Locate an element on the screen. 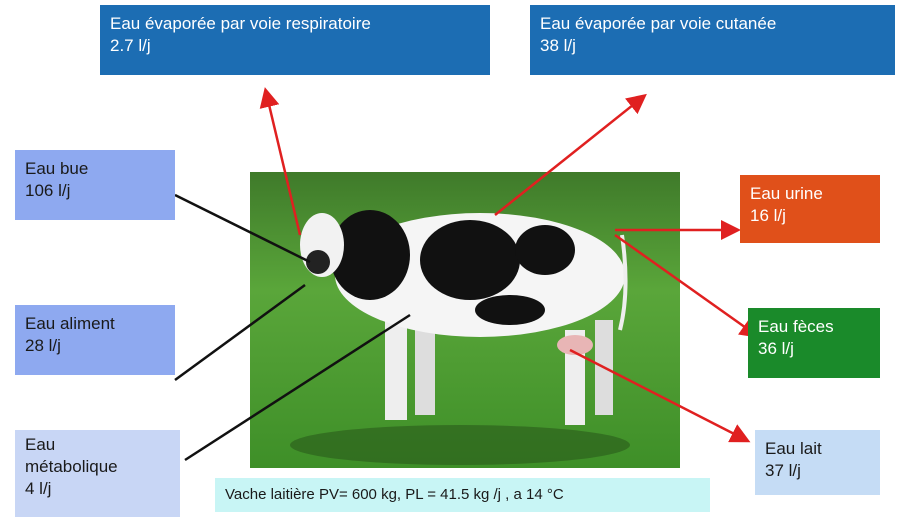  box-value: 16 l/j is located at coordinates (768, 215).